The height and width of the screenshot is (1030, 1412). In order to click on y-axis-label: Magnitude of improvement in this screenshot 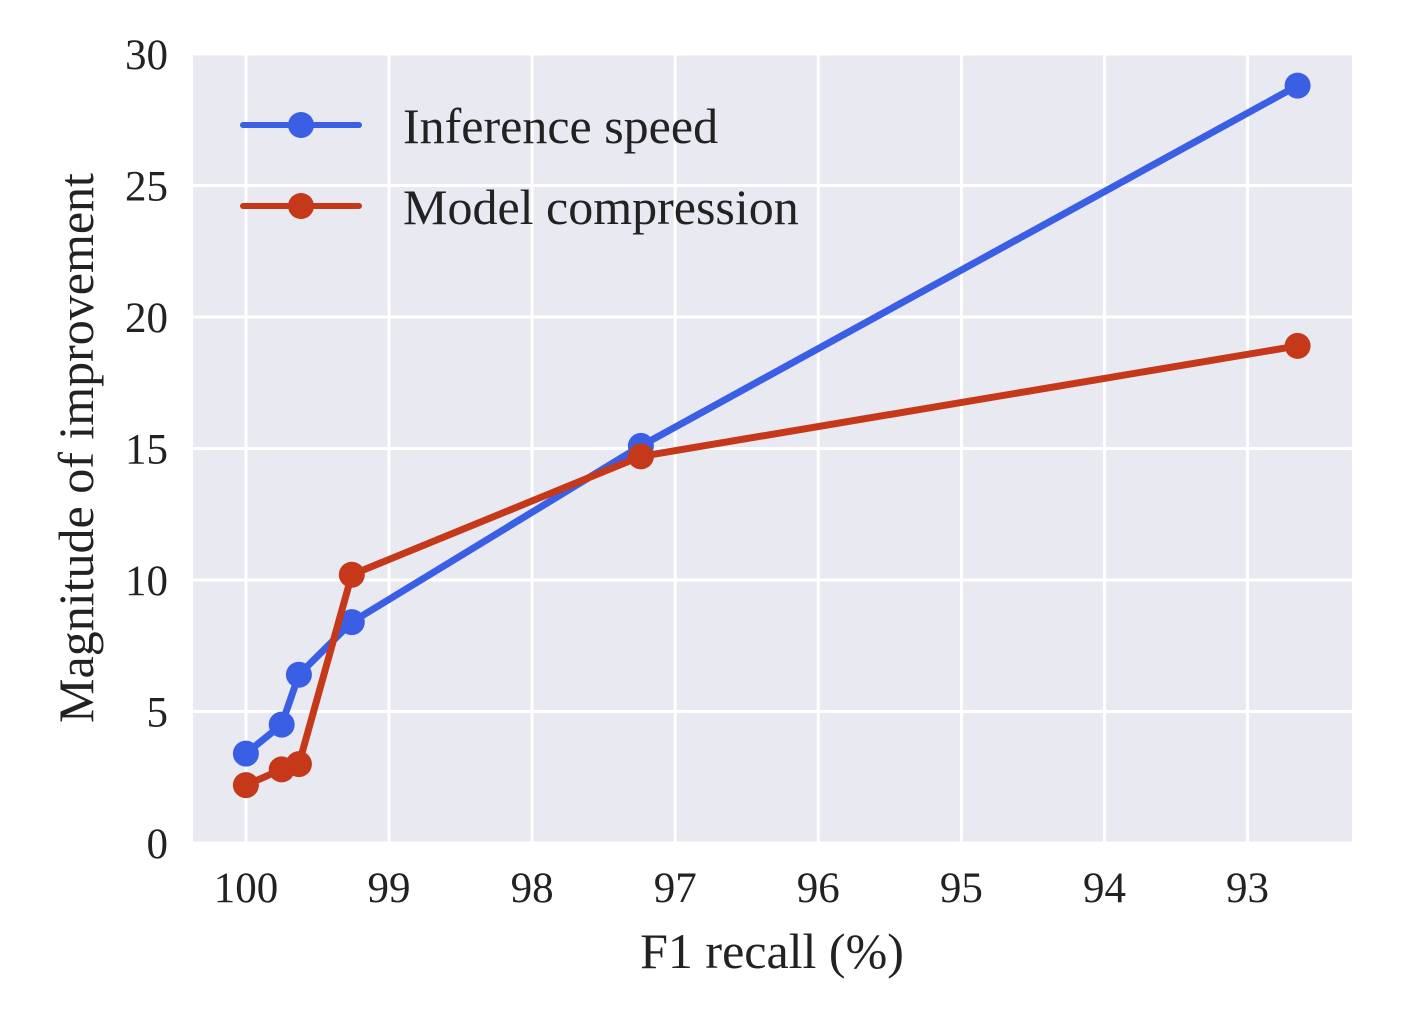, I will do `click(76, 448)`.